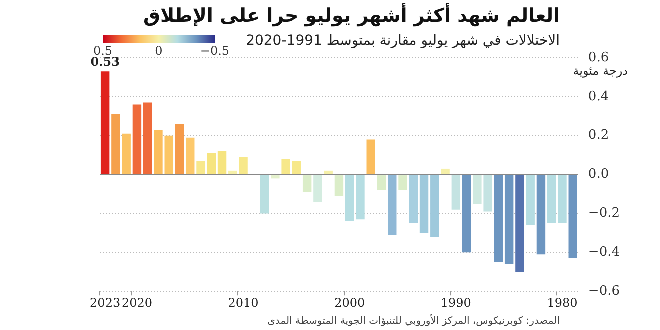 Image resolution: width=660 pixels, height=330 pixels. What do you see at coordinates (351, 15) in the screenshot?
I see `chart-title: العالم شهد أكثر أشهر يوليو حرا على الإطلاق` at bounding box center [351, 15].